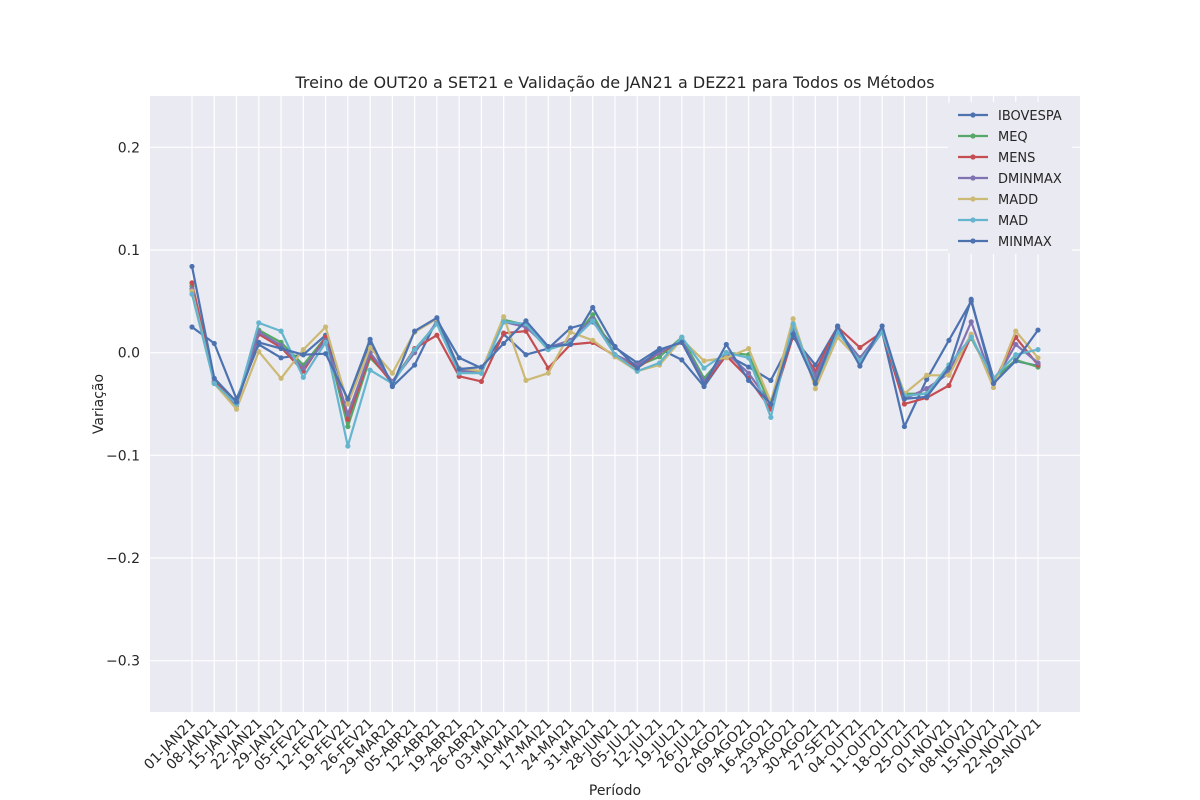  Describe the element at coordinates (1030, 179) in the screenshot. I see `legend-label: DMINMAX` at that location.